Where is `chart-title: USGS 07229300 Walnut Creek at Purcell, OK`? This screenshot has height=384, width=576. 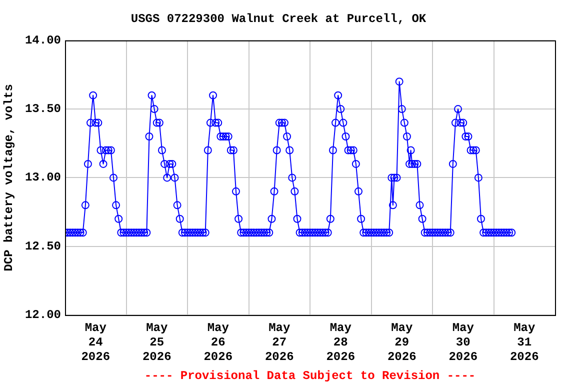
chart-title: USGS 07229300 Walnut Creek at Purcell, OK is located at coordinates (278, 19).